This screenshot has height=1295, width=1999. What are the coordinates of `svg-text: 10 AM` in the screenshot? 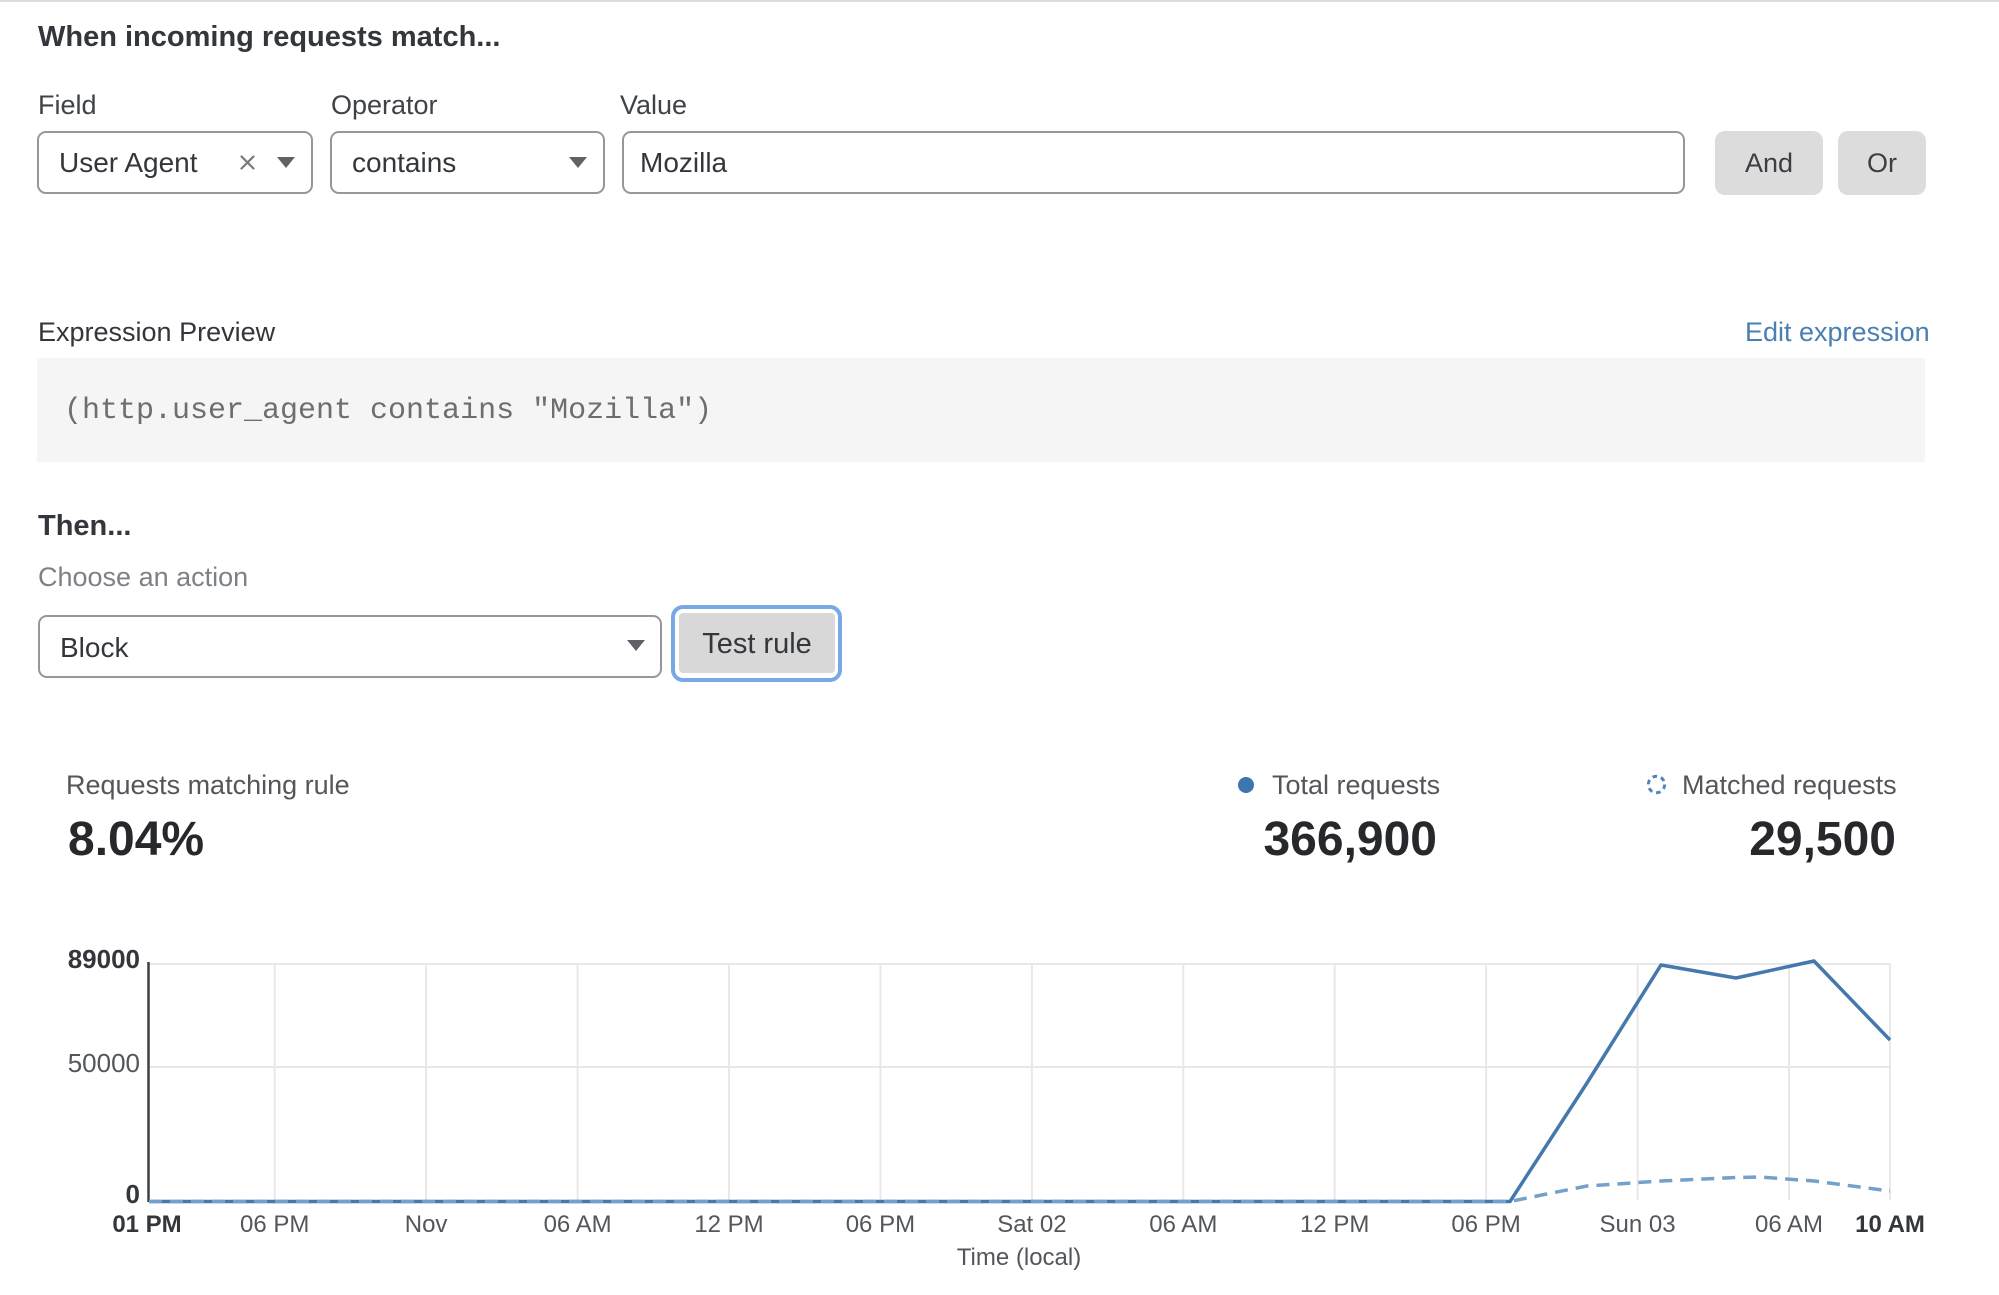 It's located at (1890, 1224).